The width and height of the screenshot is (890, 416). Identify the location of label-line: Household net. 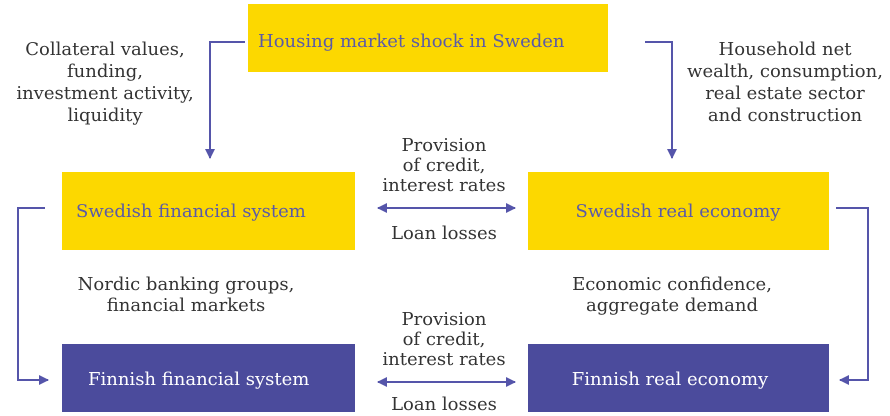
(786, 49).